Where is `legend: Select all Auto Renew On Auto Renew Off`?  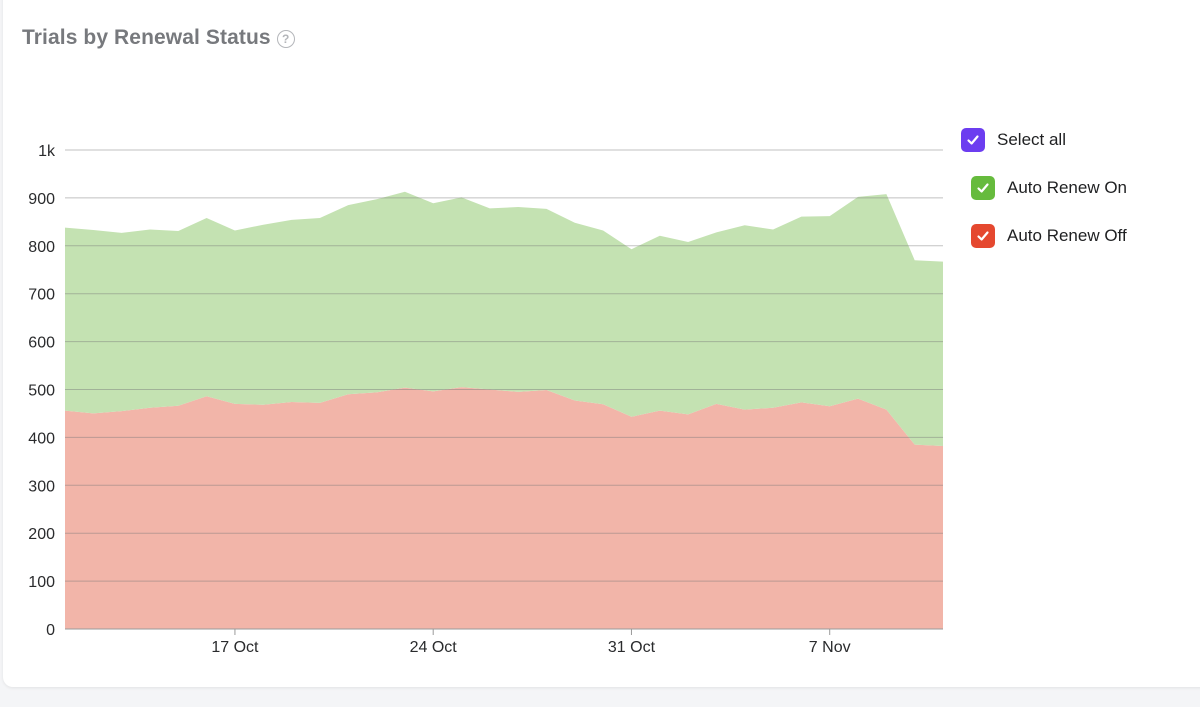 legend: Select all Auto Renew On Auto Renew Off is located at coordinates (1044, 188).